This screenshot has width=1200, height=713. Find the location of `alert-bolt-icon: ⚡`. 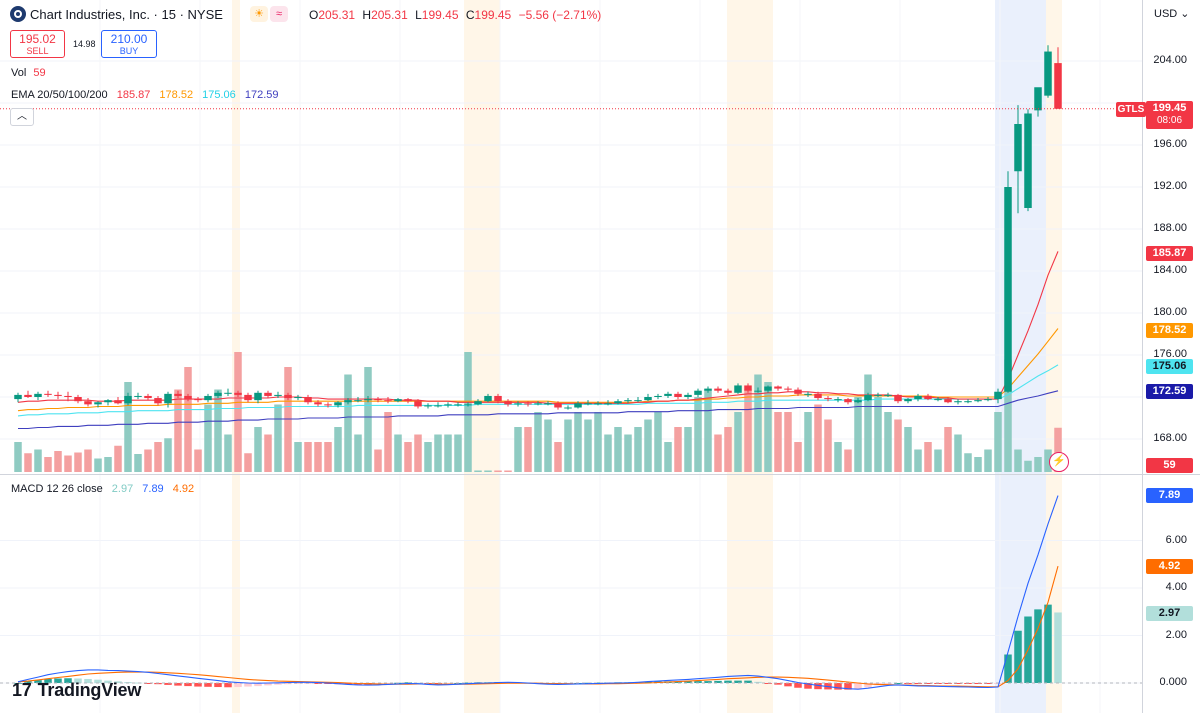

alert-bolt-icon: ⚡ is located at coordinates (1059, 462).